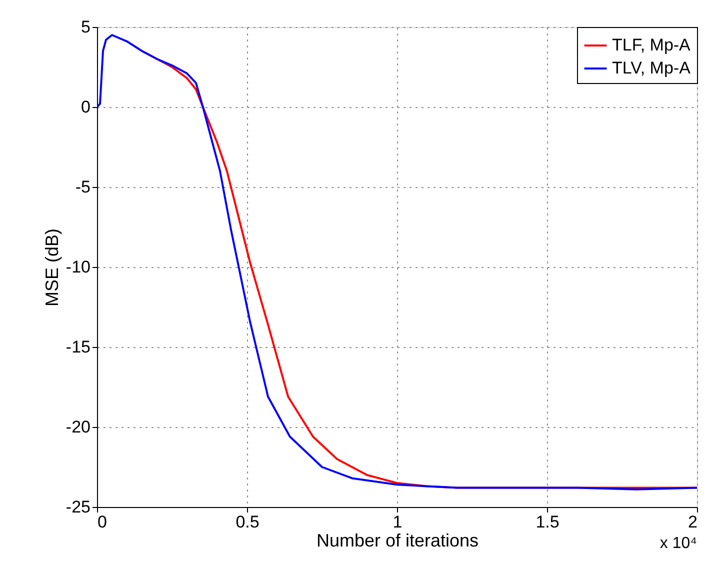 The height and width of the screenshot is (561, 705). I want to click on x-tick-label: 1.5, so click(548, 522).